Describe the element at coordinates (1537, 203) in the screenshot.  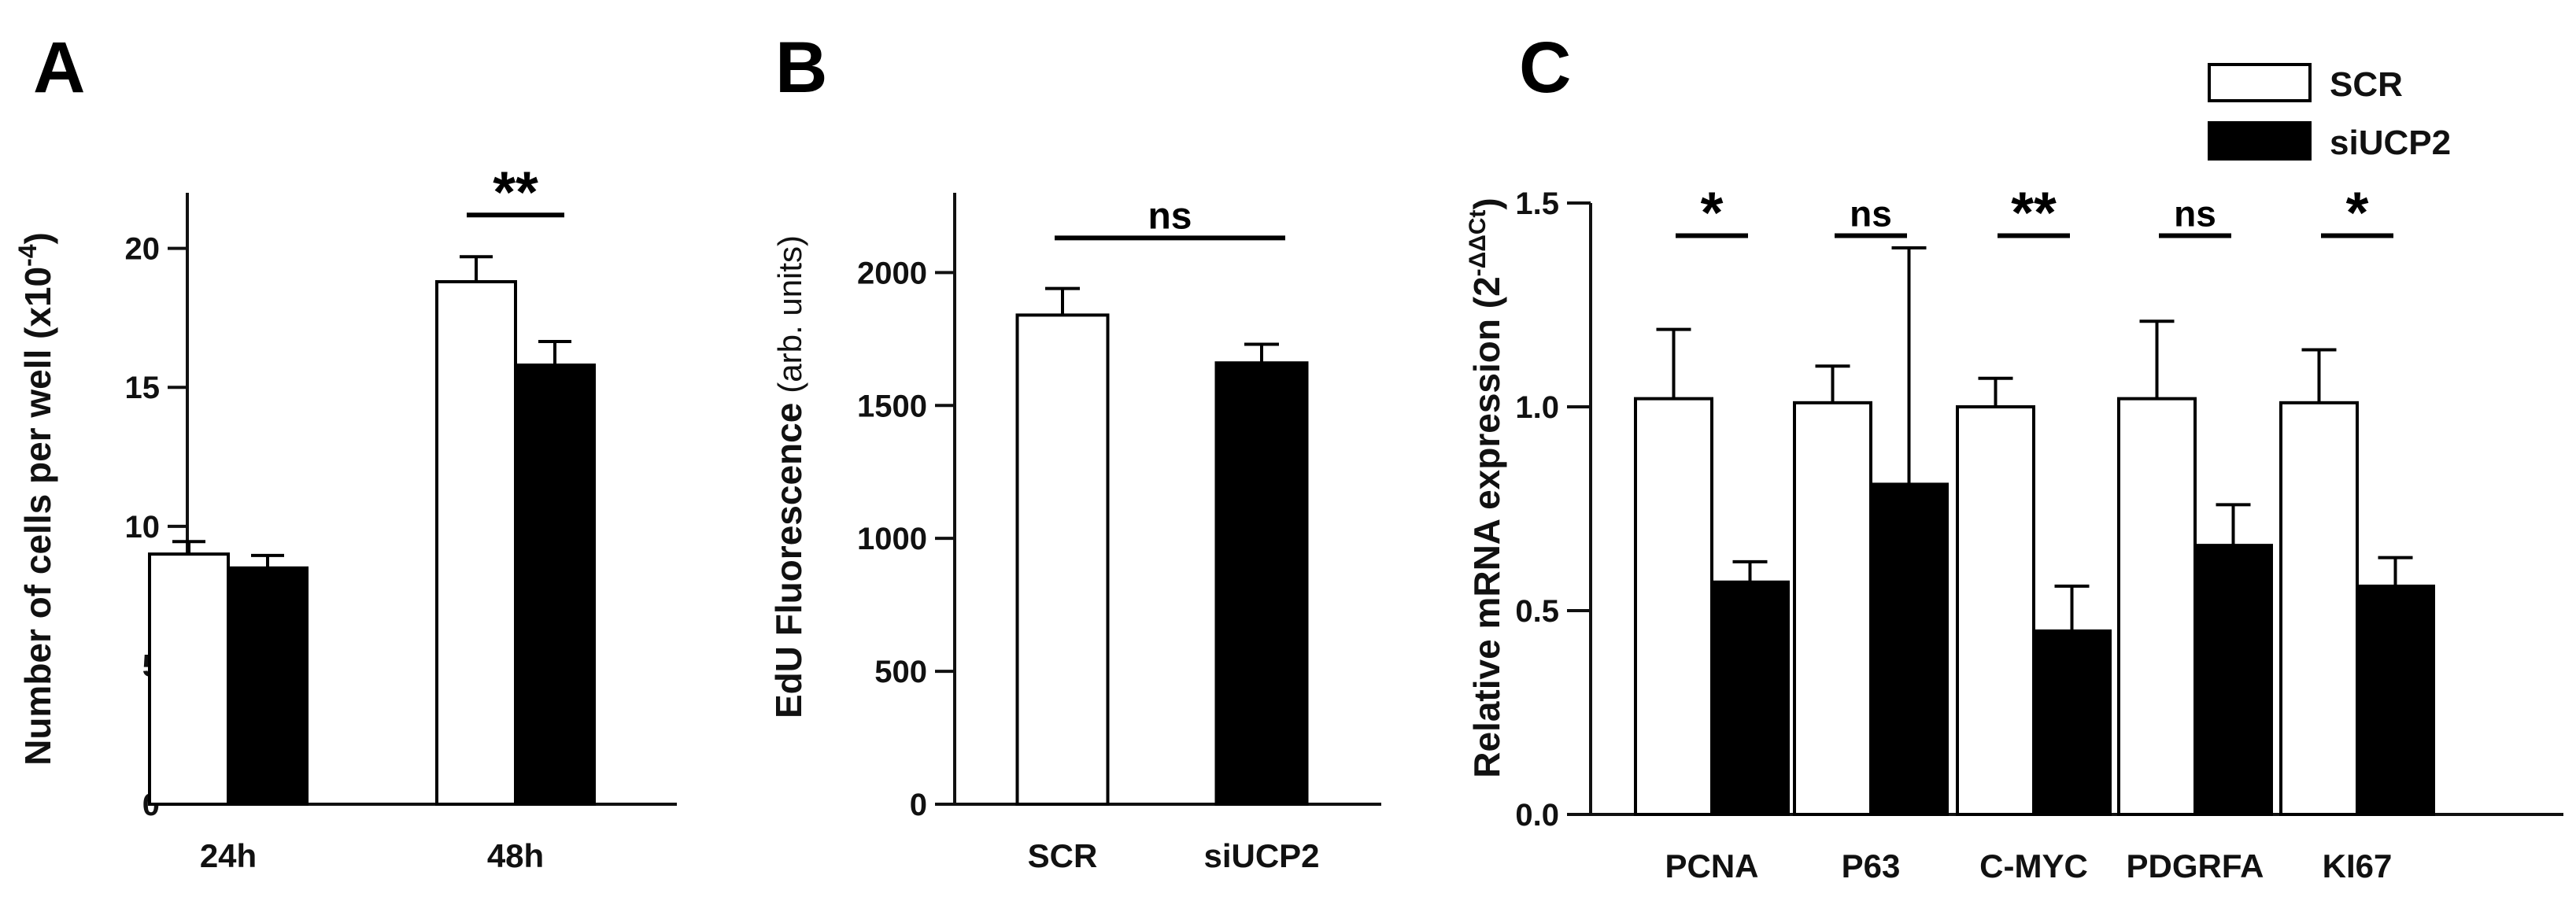
I see `y-tick-label: 1.5` at that location.